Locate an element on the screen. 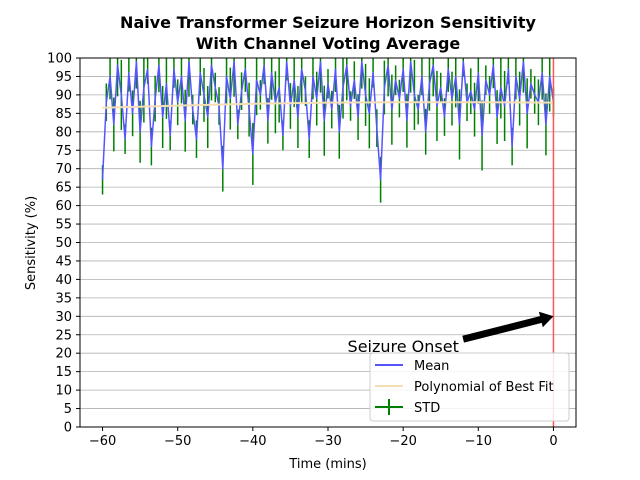  y-tick-label: 65 is located at coordinates (63, 188).